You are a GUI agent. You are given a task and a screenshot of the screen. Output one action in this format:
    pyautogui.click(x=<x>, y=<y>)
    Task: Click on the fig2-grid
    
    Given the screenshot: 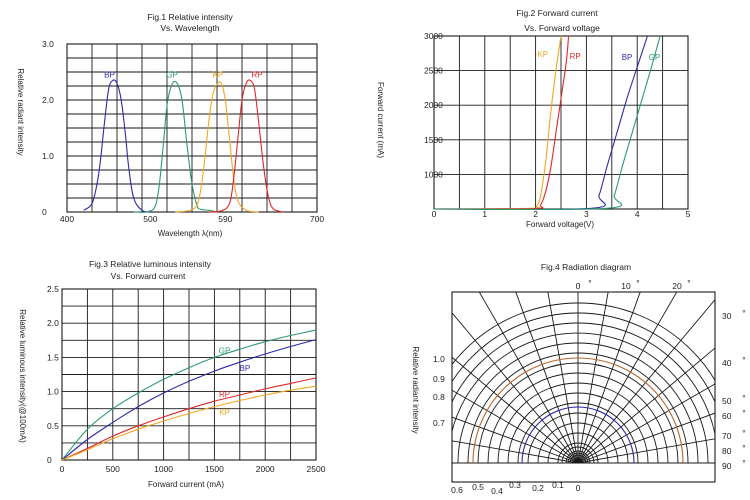 What is the action you would take?
    pyautogui.click(x=561, y=122)
    